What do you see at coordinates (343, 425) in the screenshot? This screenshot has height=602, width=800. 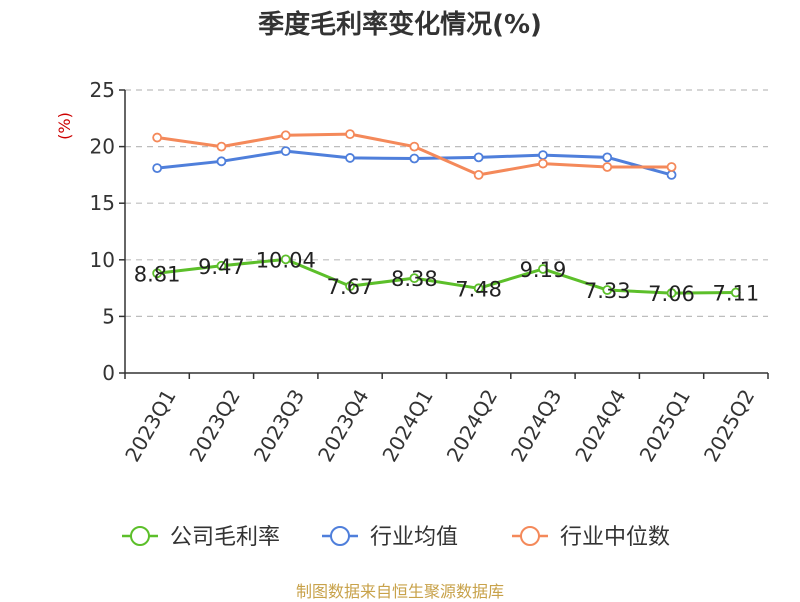 I see `x-tick-label: 2023Q4` at bounding box center [343, 425].